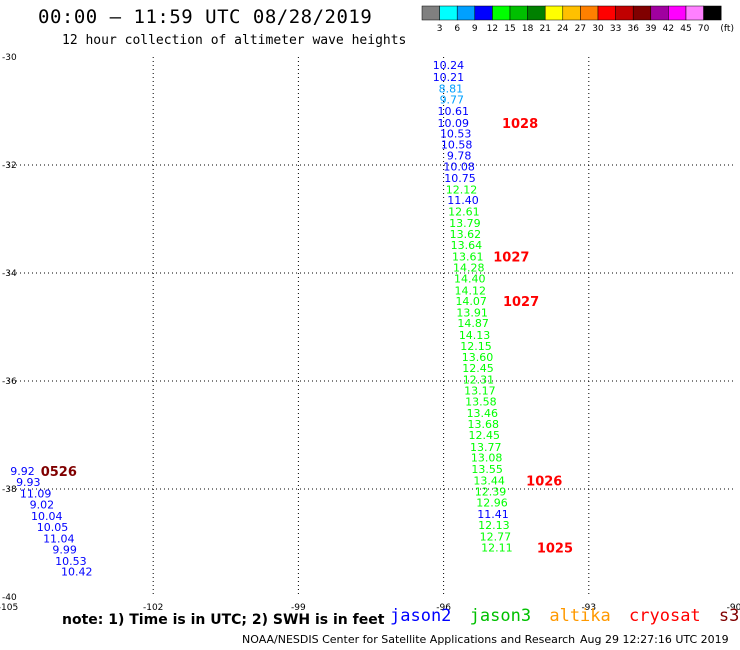 The width and height of the screenshot is (740, 650). Describe the element at coordinates (42, 505) in the screenshot. I see `wave-height-label: 9.02` at that location.